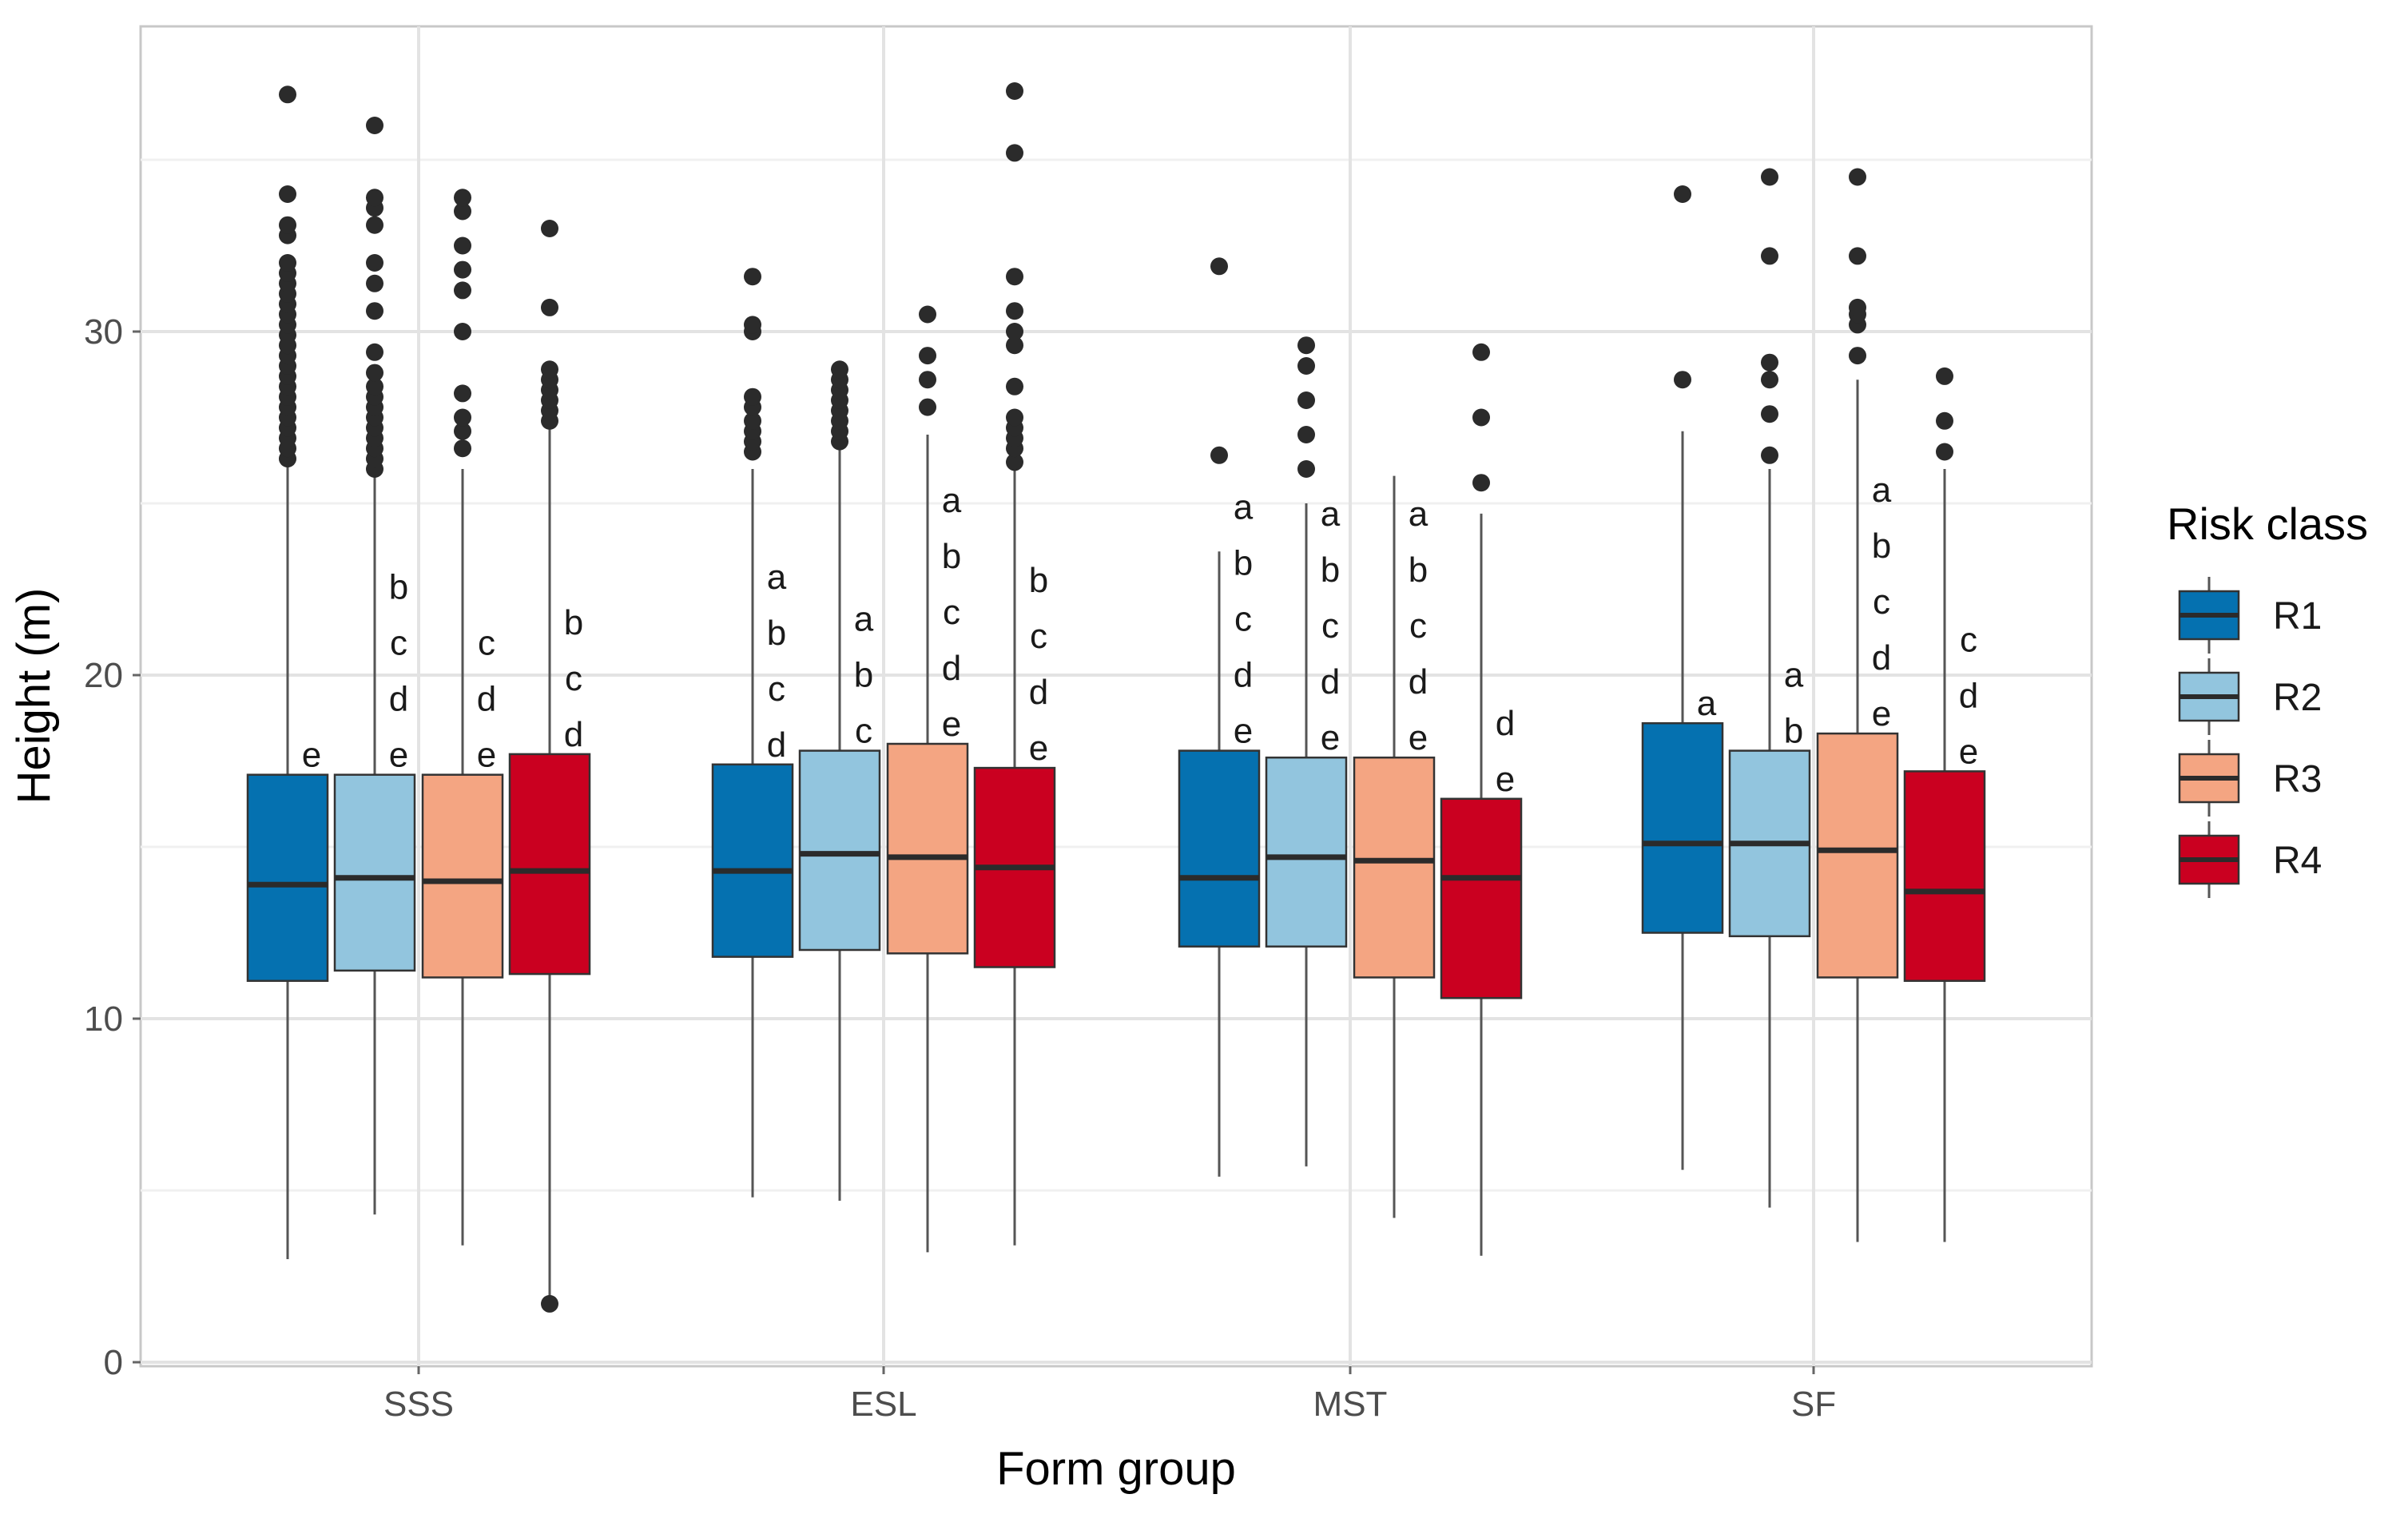 This screenshot has width=2408, height=1526. I want to click on box-SF-R2: ab, so click(1770, 688).